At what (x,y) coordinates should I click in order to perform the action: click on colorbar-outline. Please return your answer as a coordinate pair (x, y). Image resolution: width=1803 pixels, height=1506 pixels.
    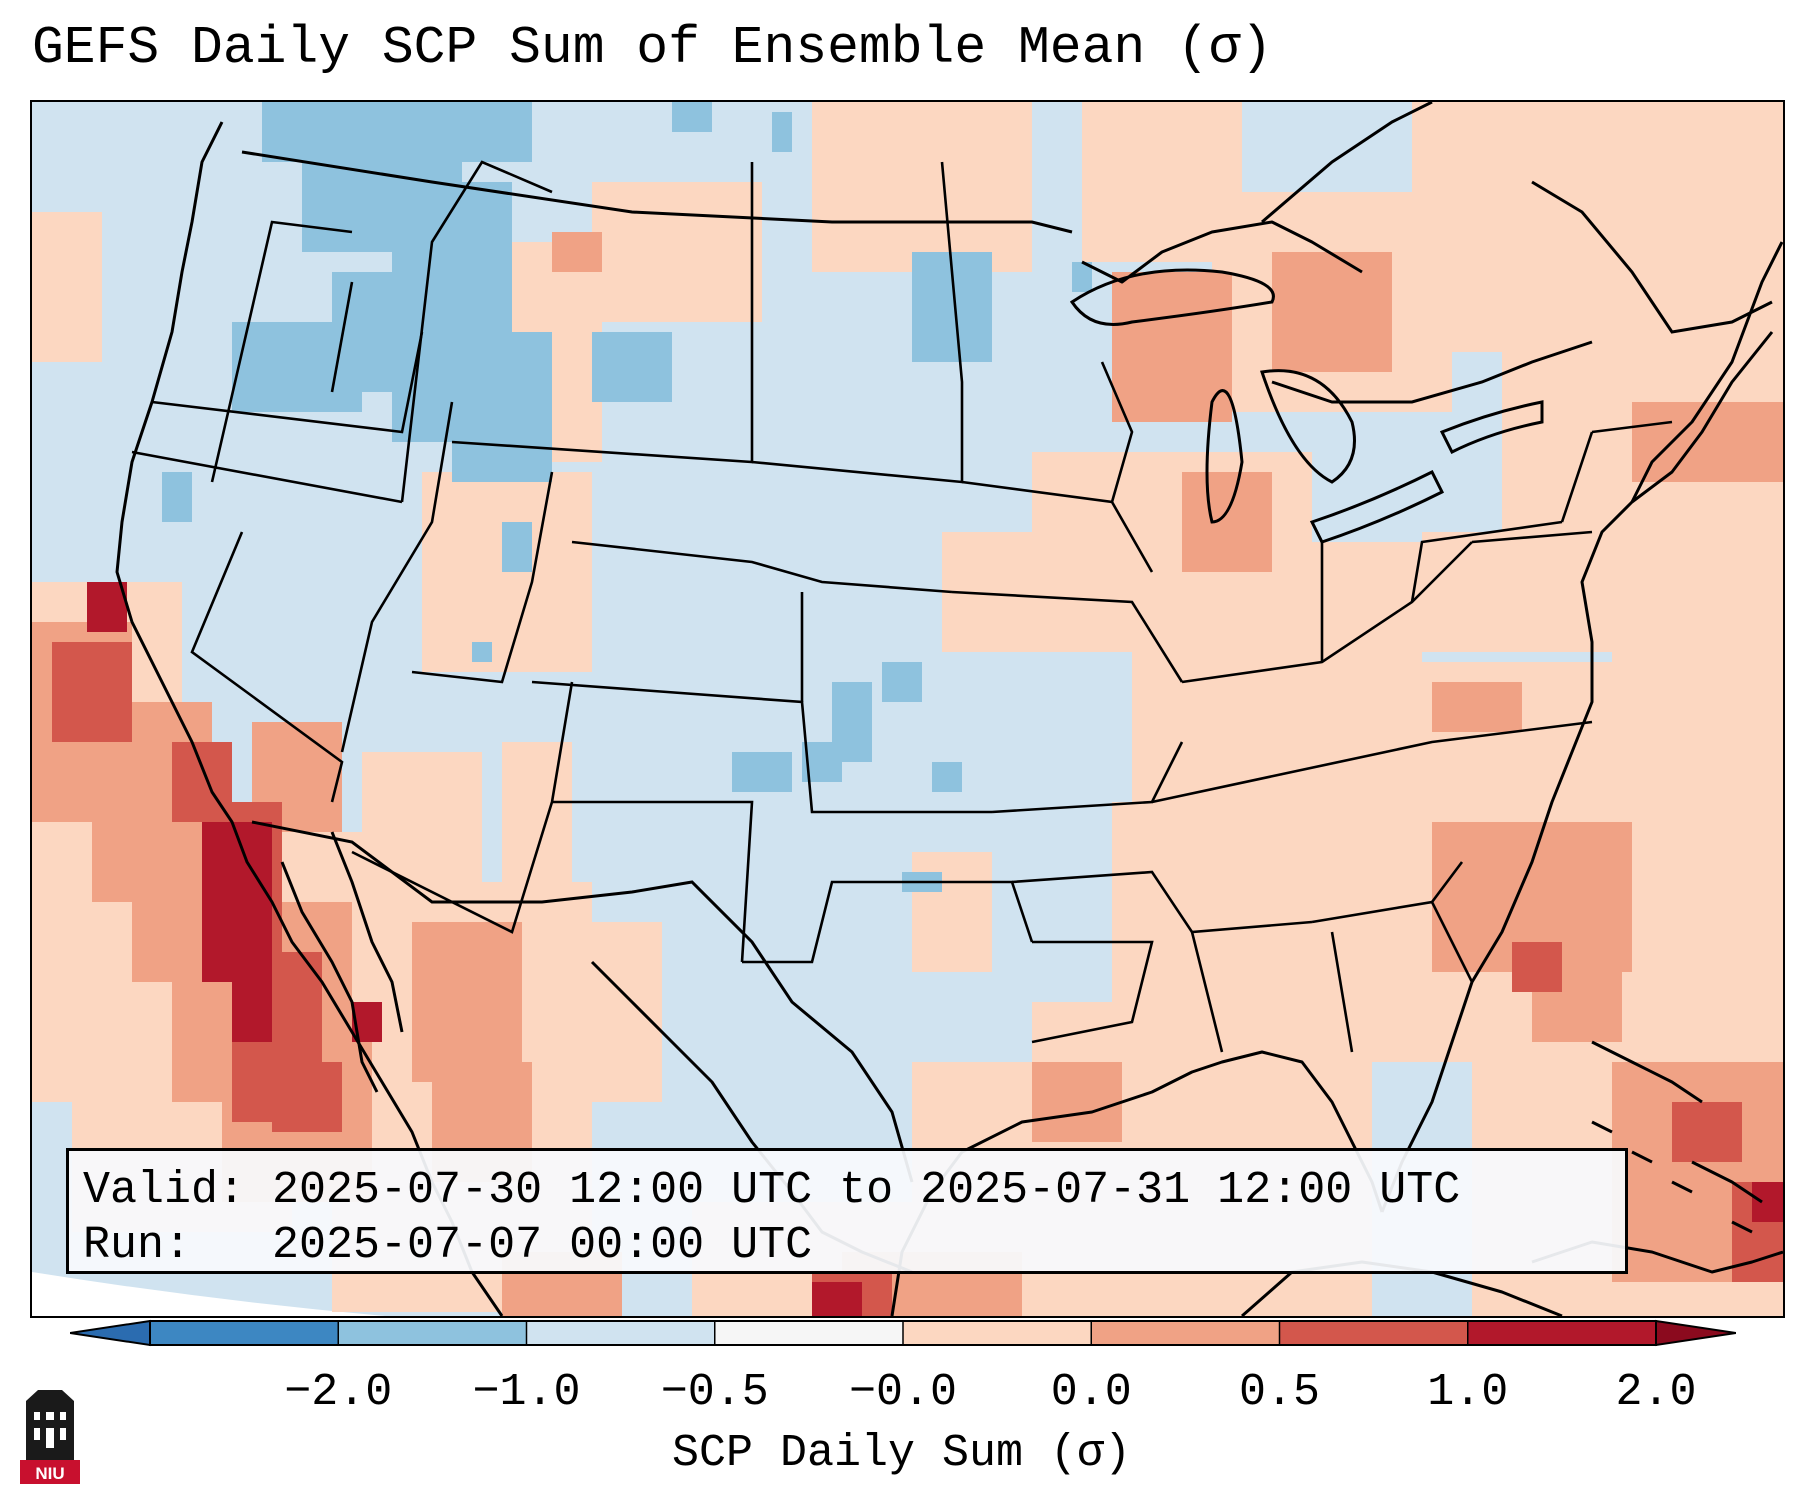
    Looking at the image, I should click on (903, 1333).